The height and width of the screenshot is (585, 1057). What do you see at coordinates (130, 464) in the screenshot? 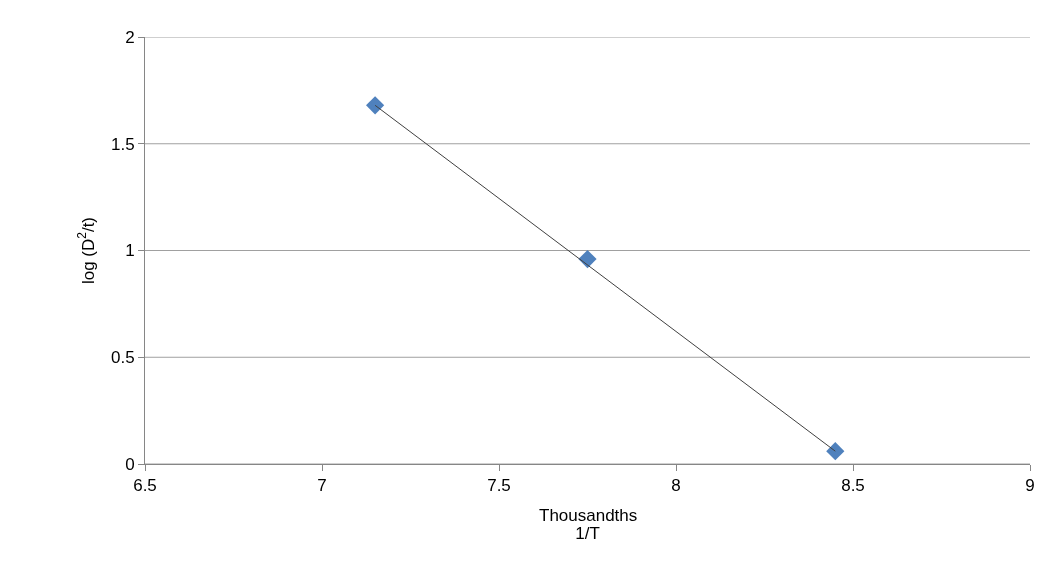
I see `y-tick-label: 0` at bounding box center [130, 464].